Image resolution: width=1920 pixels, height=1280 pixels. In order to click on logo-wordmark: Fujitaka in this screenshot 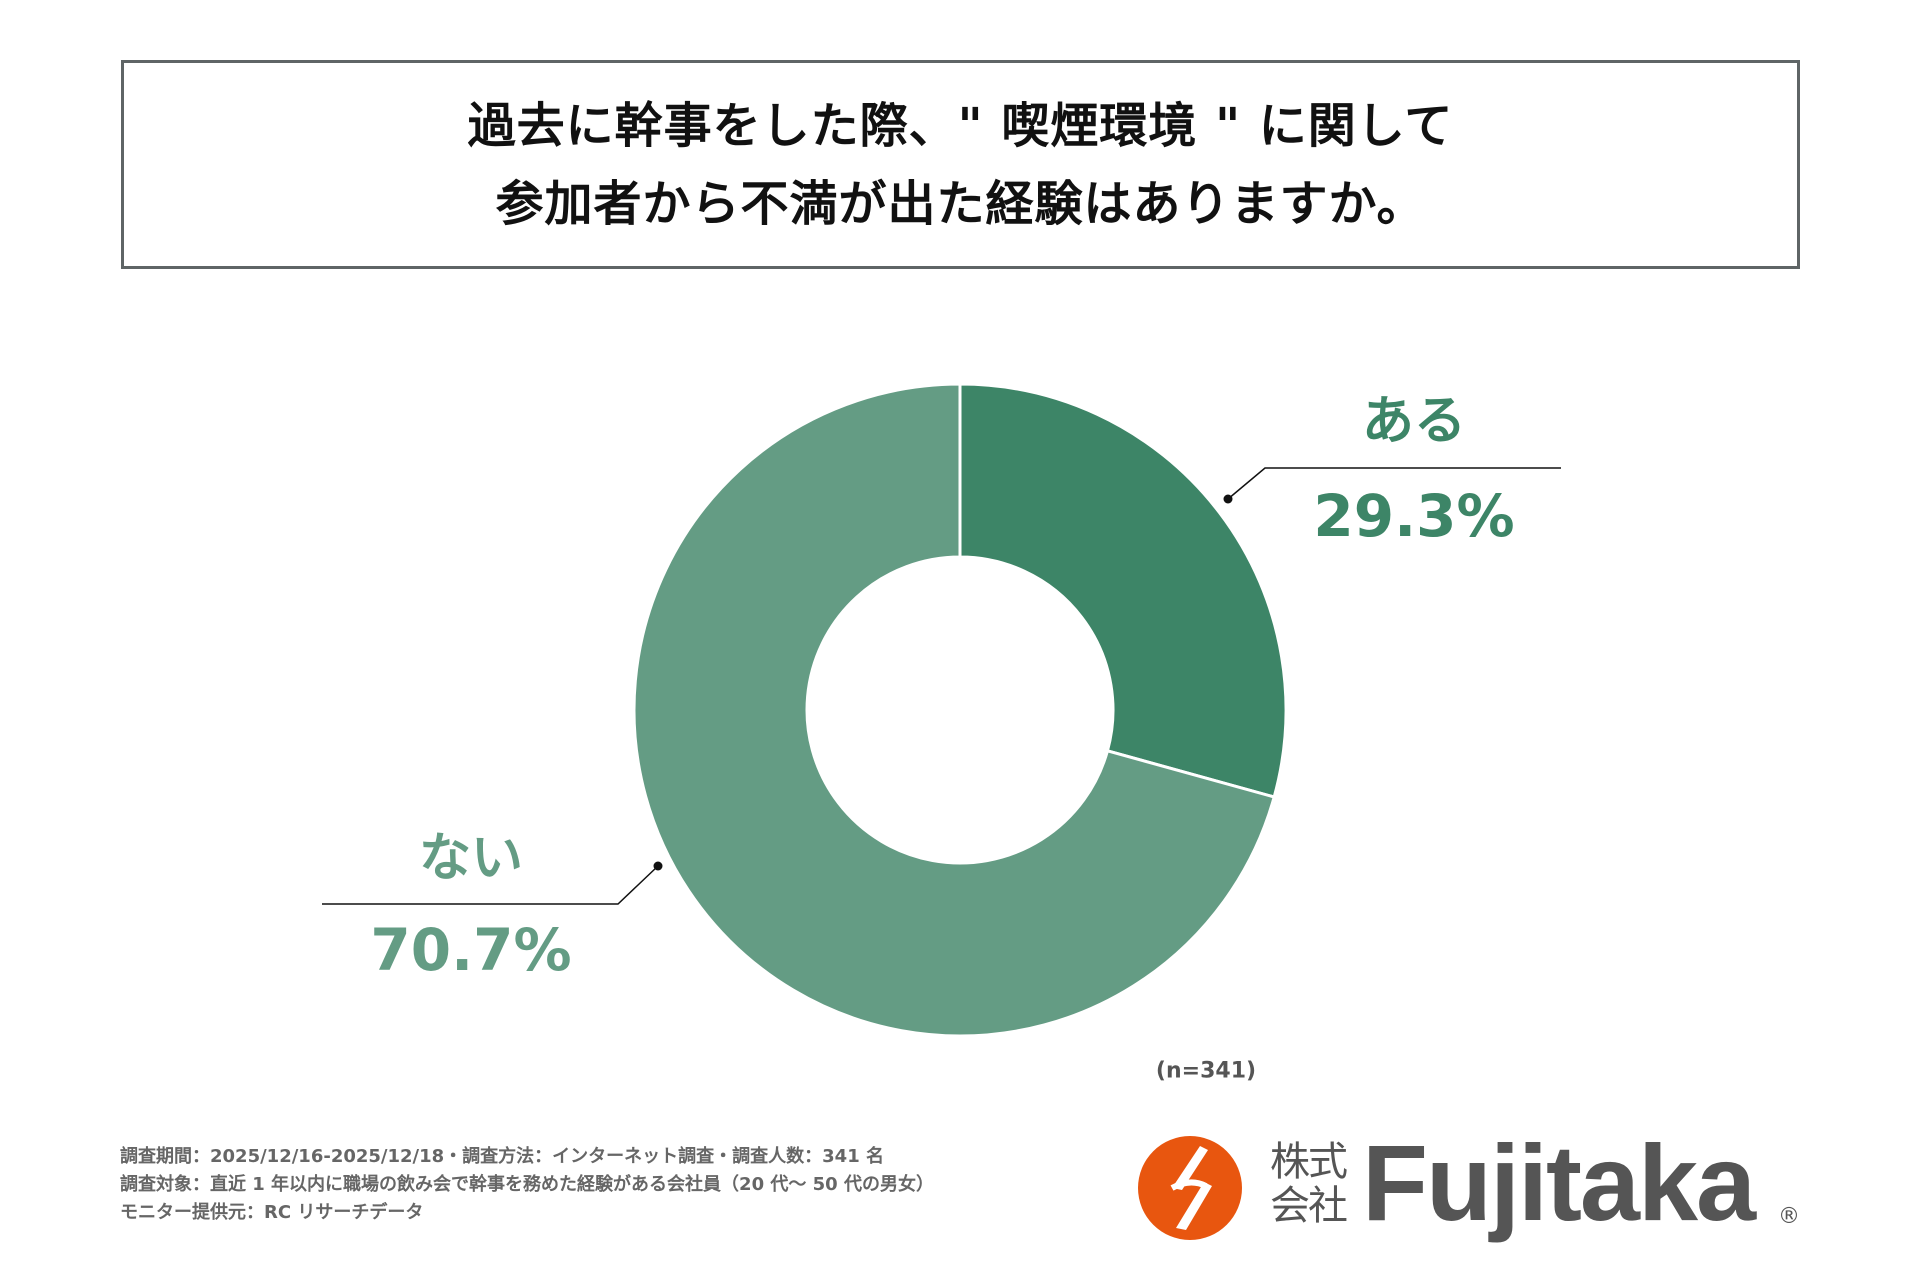, I will do `click(1559, 1182)`.